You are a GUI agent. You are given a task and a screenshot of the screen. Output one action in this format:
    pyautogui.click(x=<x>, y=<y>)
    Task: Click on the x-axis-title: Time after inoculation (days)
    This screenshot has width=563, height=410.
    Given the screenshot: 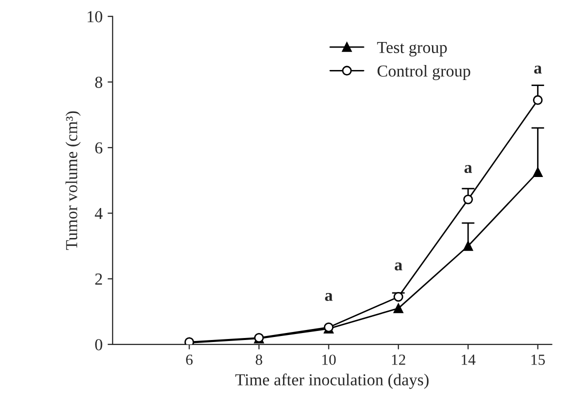 What is the action you would take?
    pyautogui.click(x=332, y=381)
    